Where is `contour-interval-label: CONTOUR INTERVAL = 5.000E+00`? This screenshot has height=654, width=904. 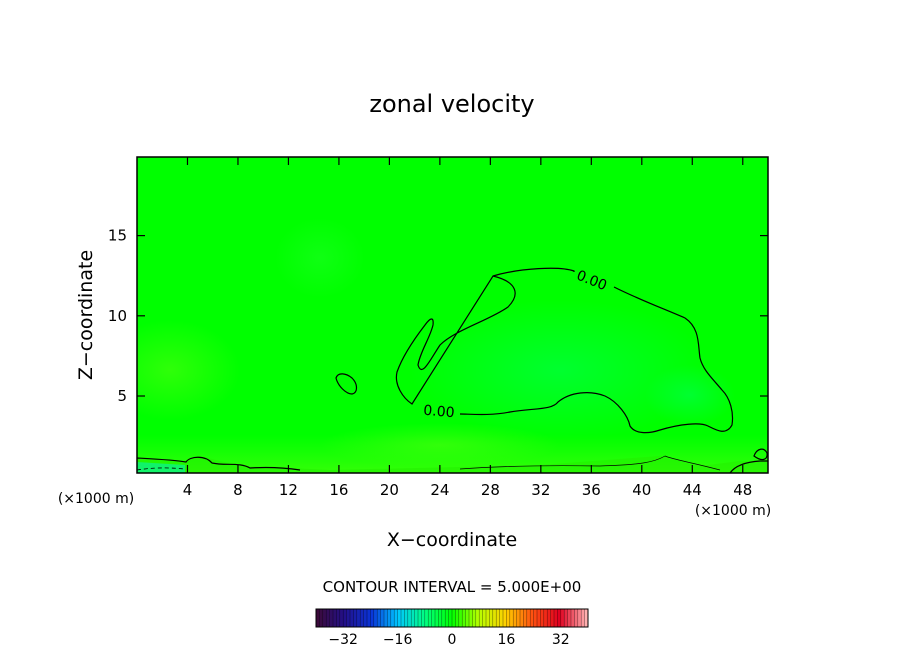 contour-interval-label: CONTOUR INTERVAL = 5.000E+00 is located at coordinates (452, 587).